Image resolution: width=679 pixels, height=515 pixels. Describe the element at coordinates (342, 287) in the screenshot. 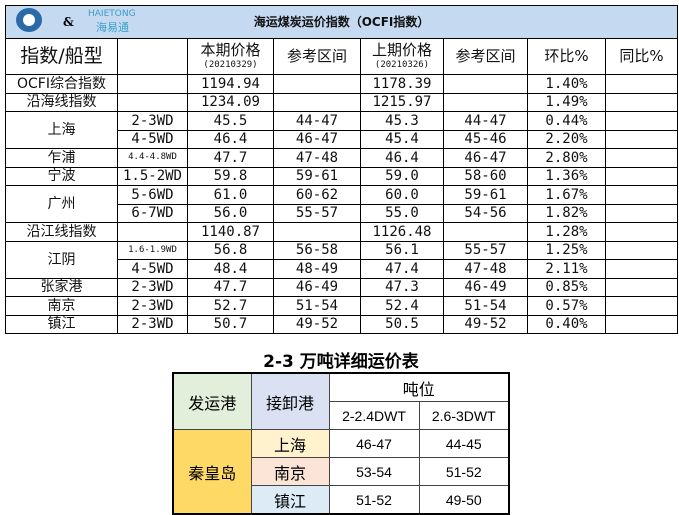

I see `table-row: 张家港 2-3WD 47.7 46-49 47.3 46-49 0.85%` at that location.